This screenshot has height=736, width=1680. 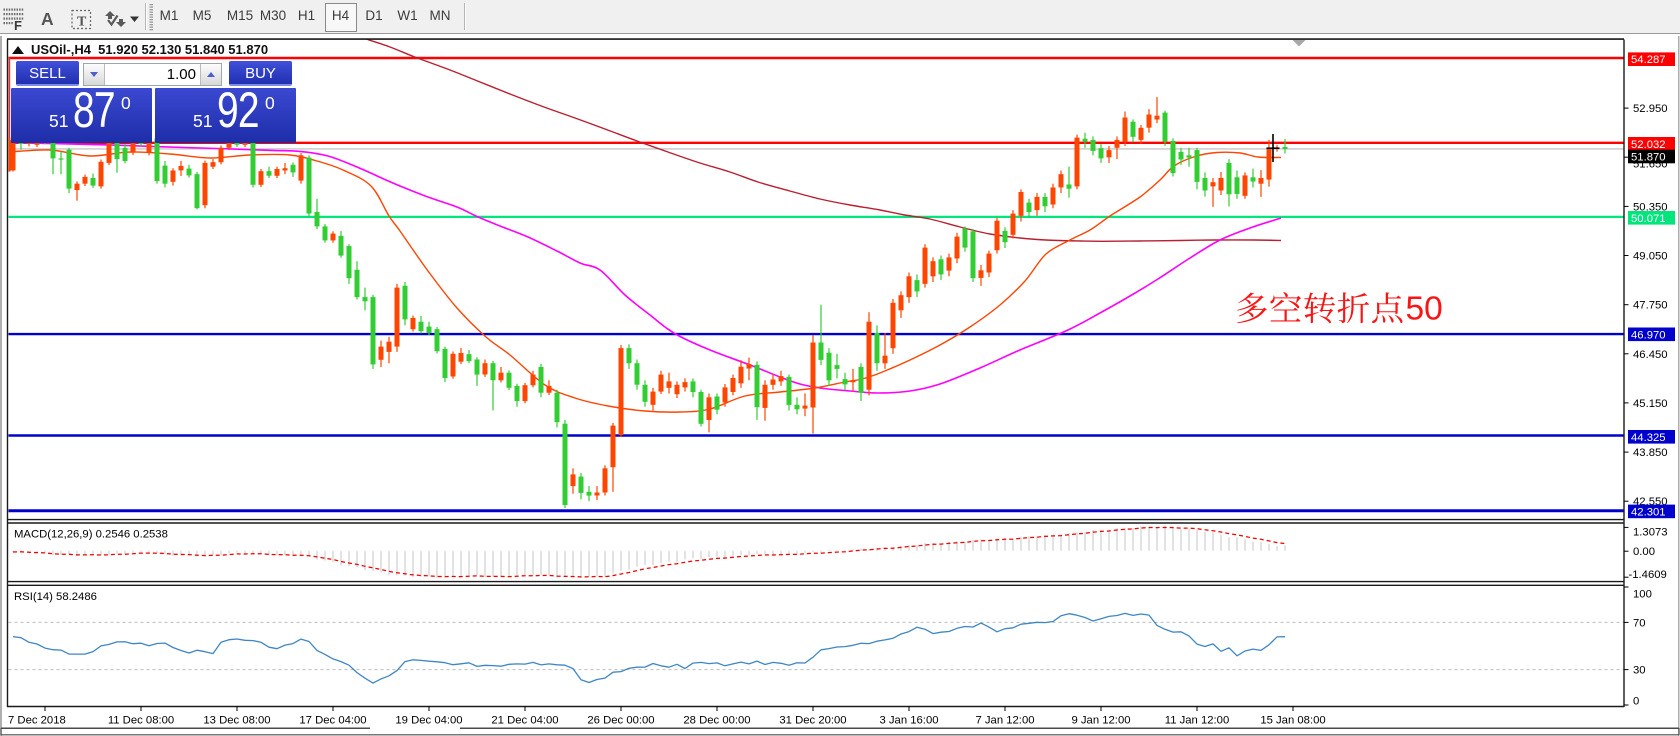 I want to click on svg-text: 11 Dec 08:00, so click(x=141, y=721).